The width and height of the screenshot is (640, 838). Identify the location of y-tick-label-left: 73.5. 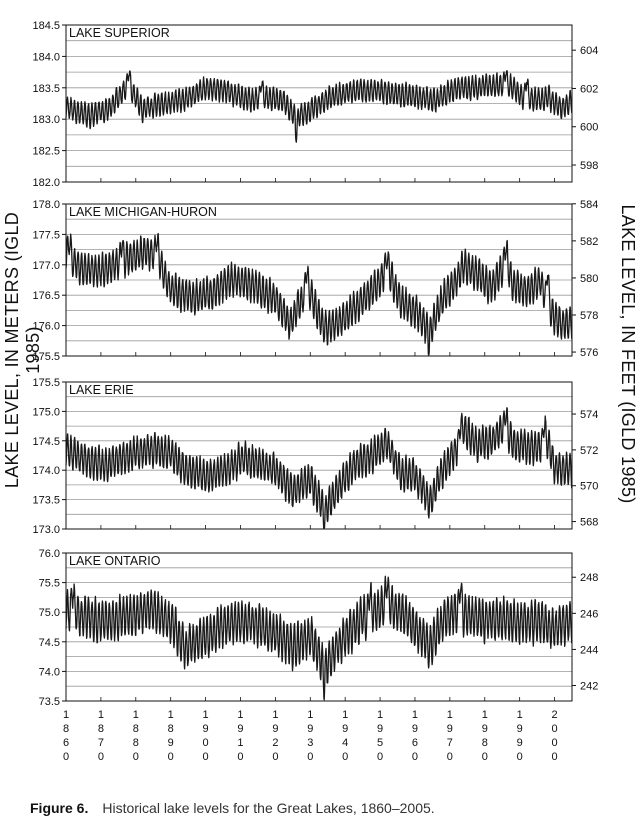
(49, 702).